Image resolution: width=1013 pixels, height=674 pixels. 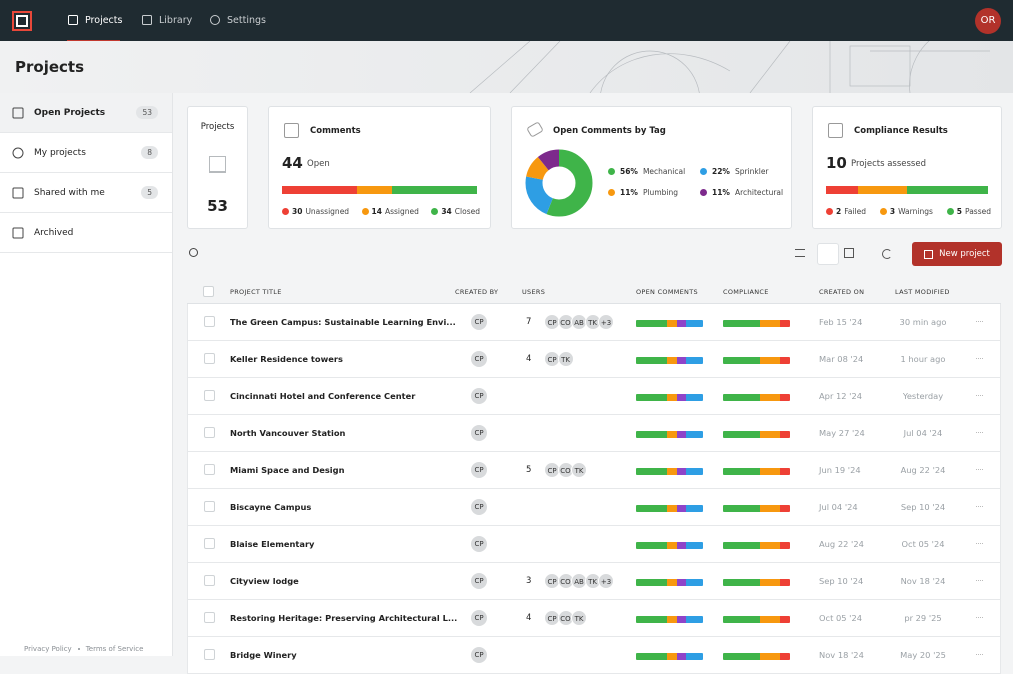 What do you see at coordinates (959, 211) in the screenshot?
I see `legend-value: 5` at bounding box center [959, 211].